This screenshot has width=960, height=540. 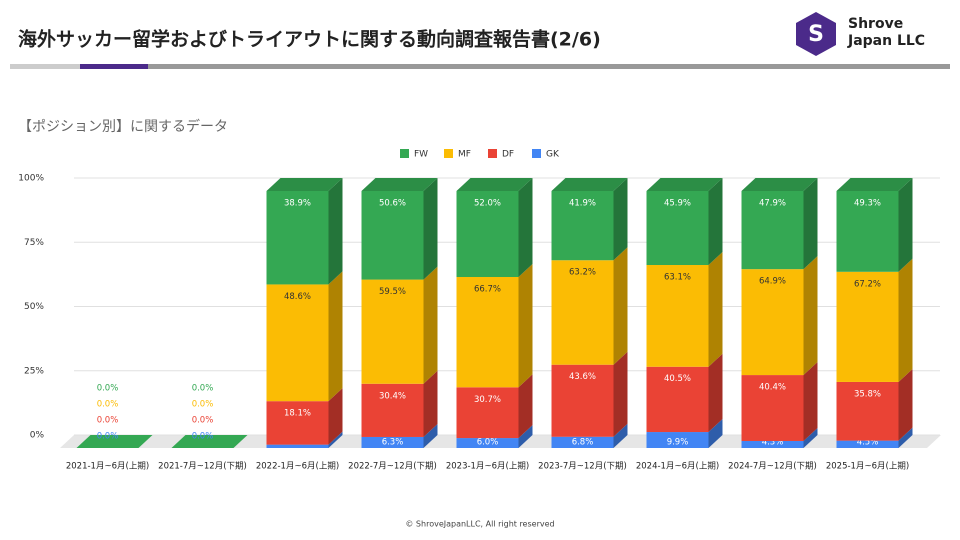 I want to click on value-label: 48.6%, so click(x=297, y=297).